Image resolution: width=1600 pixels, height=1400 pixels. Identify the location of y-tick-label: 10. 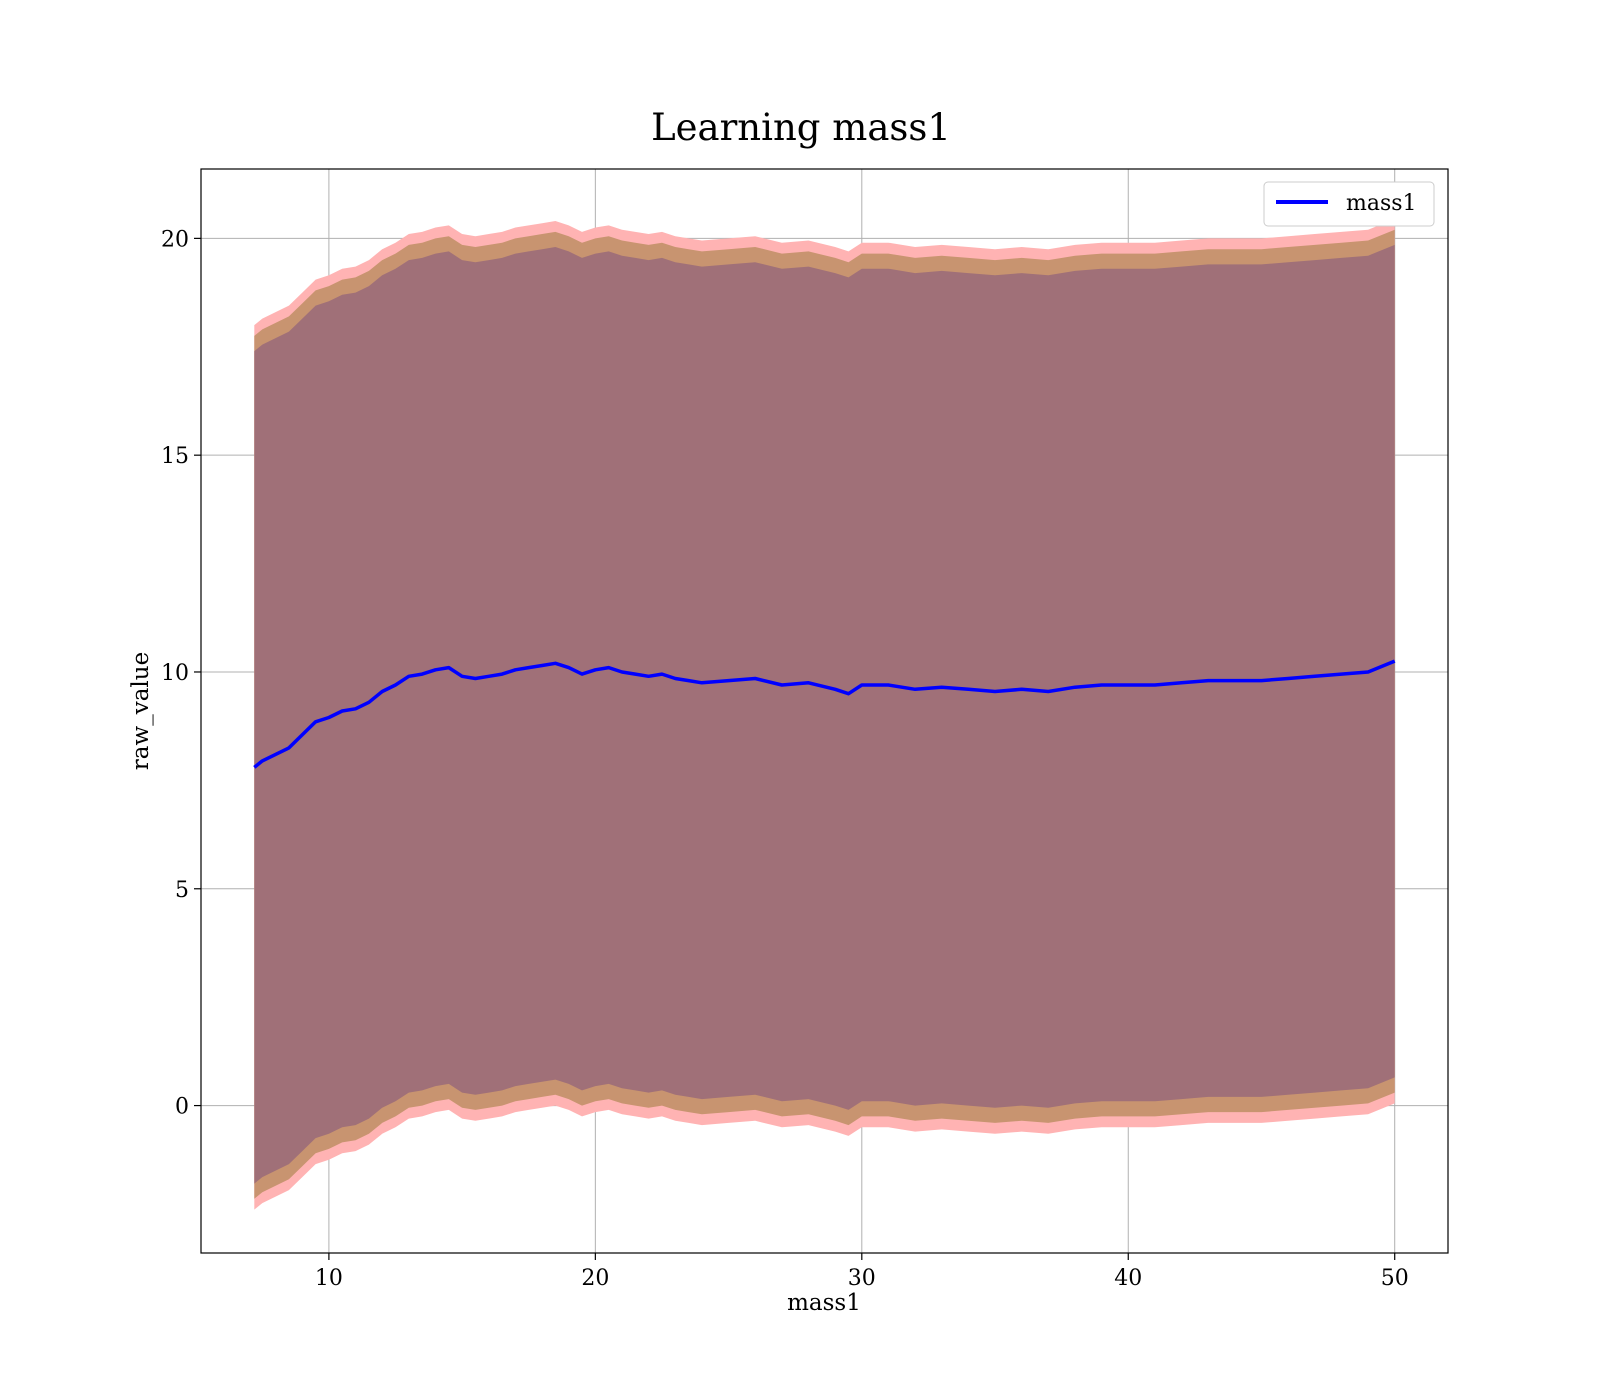
(175, 673).